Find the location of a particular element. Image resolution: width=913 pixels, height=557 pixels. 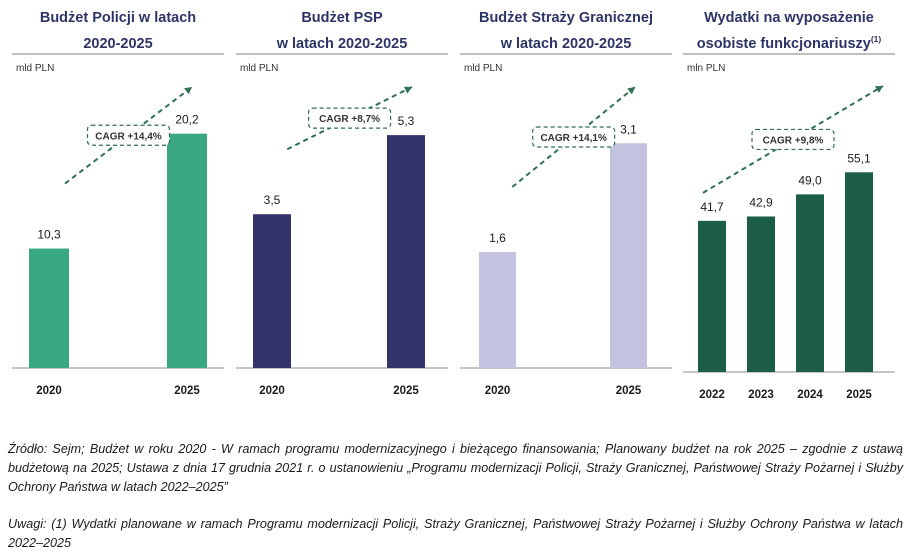

cagr-label: CAGR +9,8% is located at coordinates (793, 140).